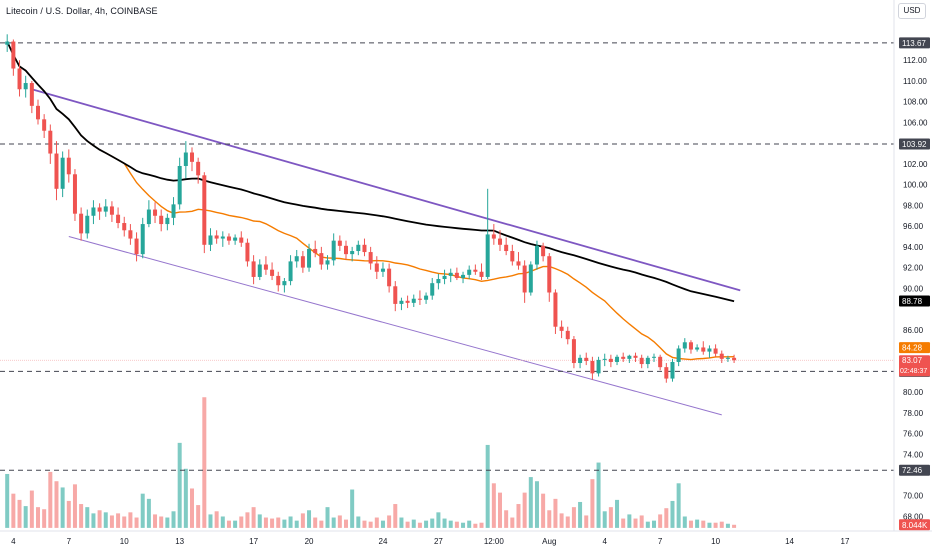  What do you see at coordinates (69, 541) in the screenshot?
I see `x-tick-label: 7` at bounding box center [69, 541].